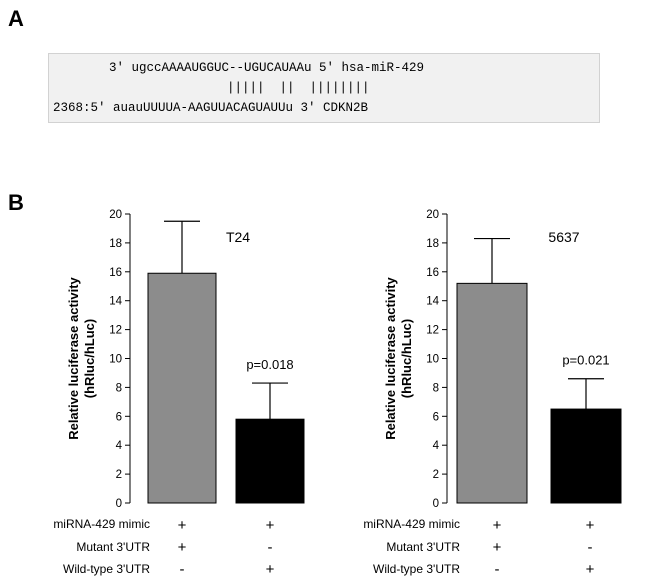 This screenshot has width=650, height=585. Describe the element at coordinates (436, 417) in the screenshot. I see `y-tick-label-5637: 6` at that location.